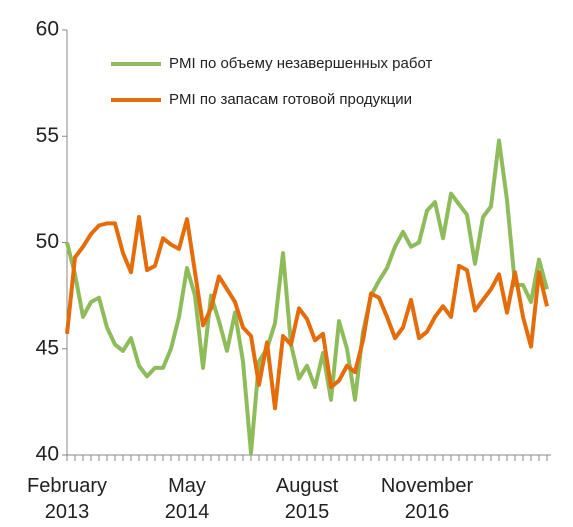  What do you see at coordinates (47, 135) in the screenshot?
I see `y-tick-label: 55` at bounding box center [47, 135].